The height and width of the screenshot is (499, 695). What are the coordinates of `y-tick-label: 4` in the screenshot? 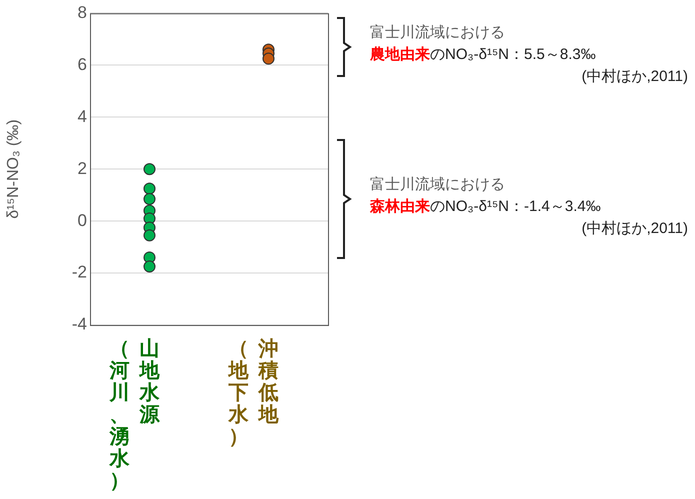 It's located at (82, 116).